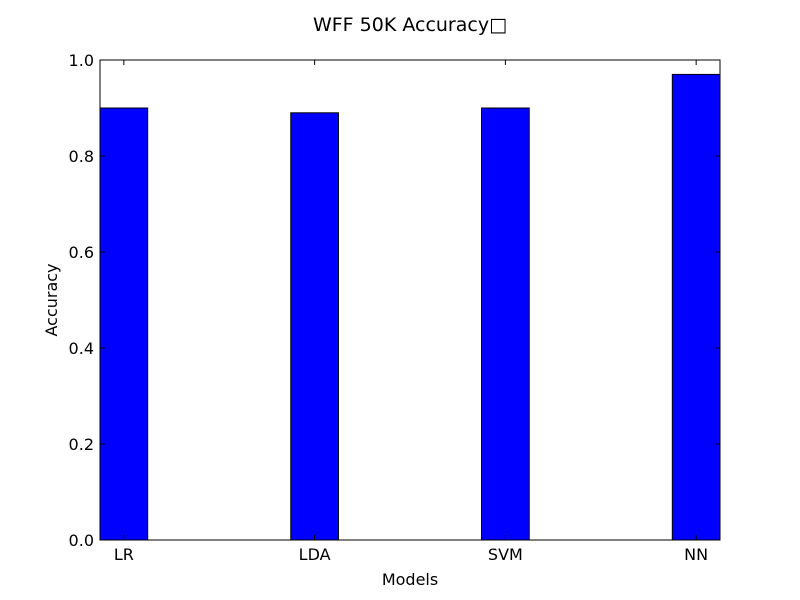 The width and height of the screenshot is (800, 600). I want to click on bar-nn, so click(696, 307).